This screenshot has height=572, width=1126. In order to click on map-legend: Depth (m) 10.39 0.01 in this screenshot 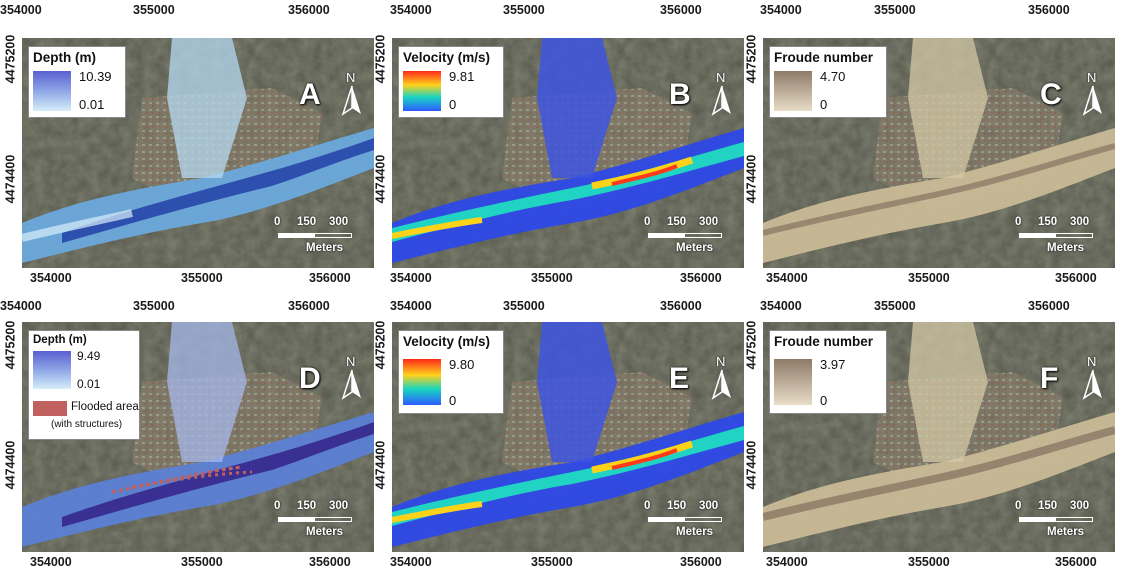, I will do `click(77, 82)`.